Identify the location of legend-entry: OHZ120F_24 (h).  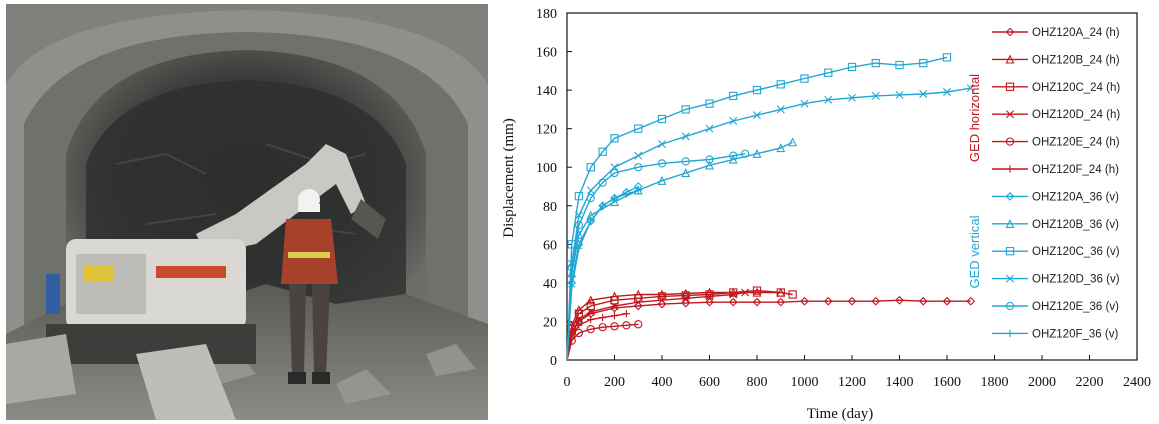
(1055, 170).